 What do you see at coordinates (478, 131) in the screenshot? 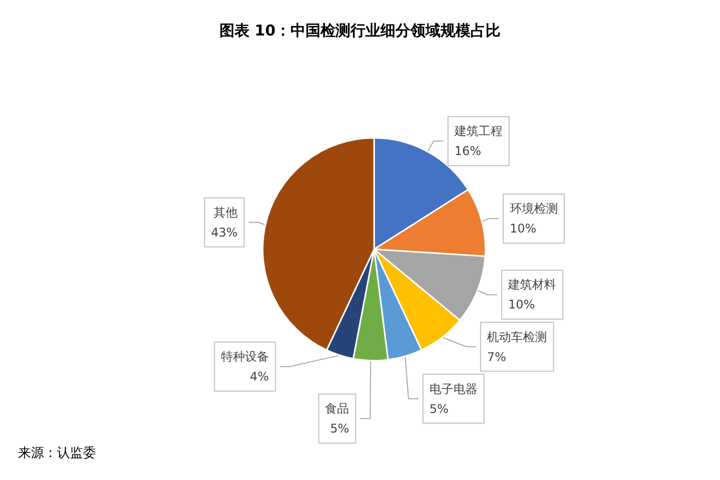
I see `slice-label: 建筑工程` at bounding box center [478, 131].